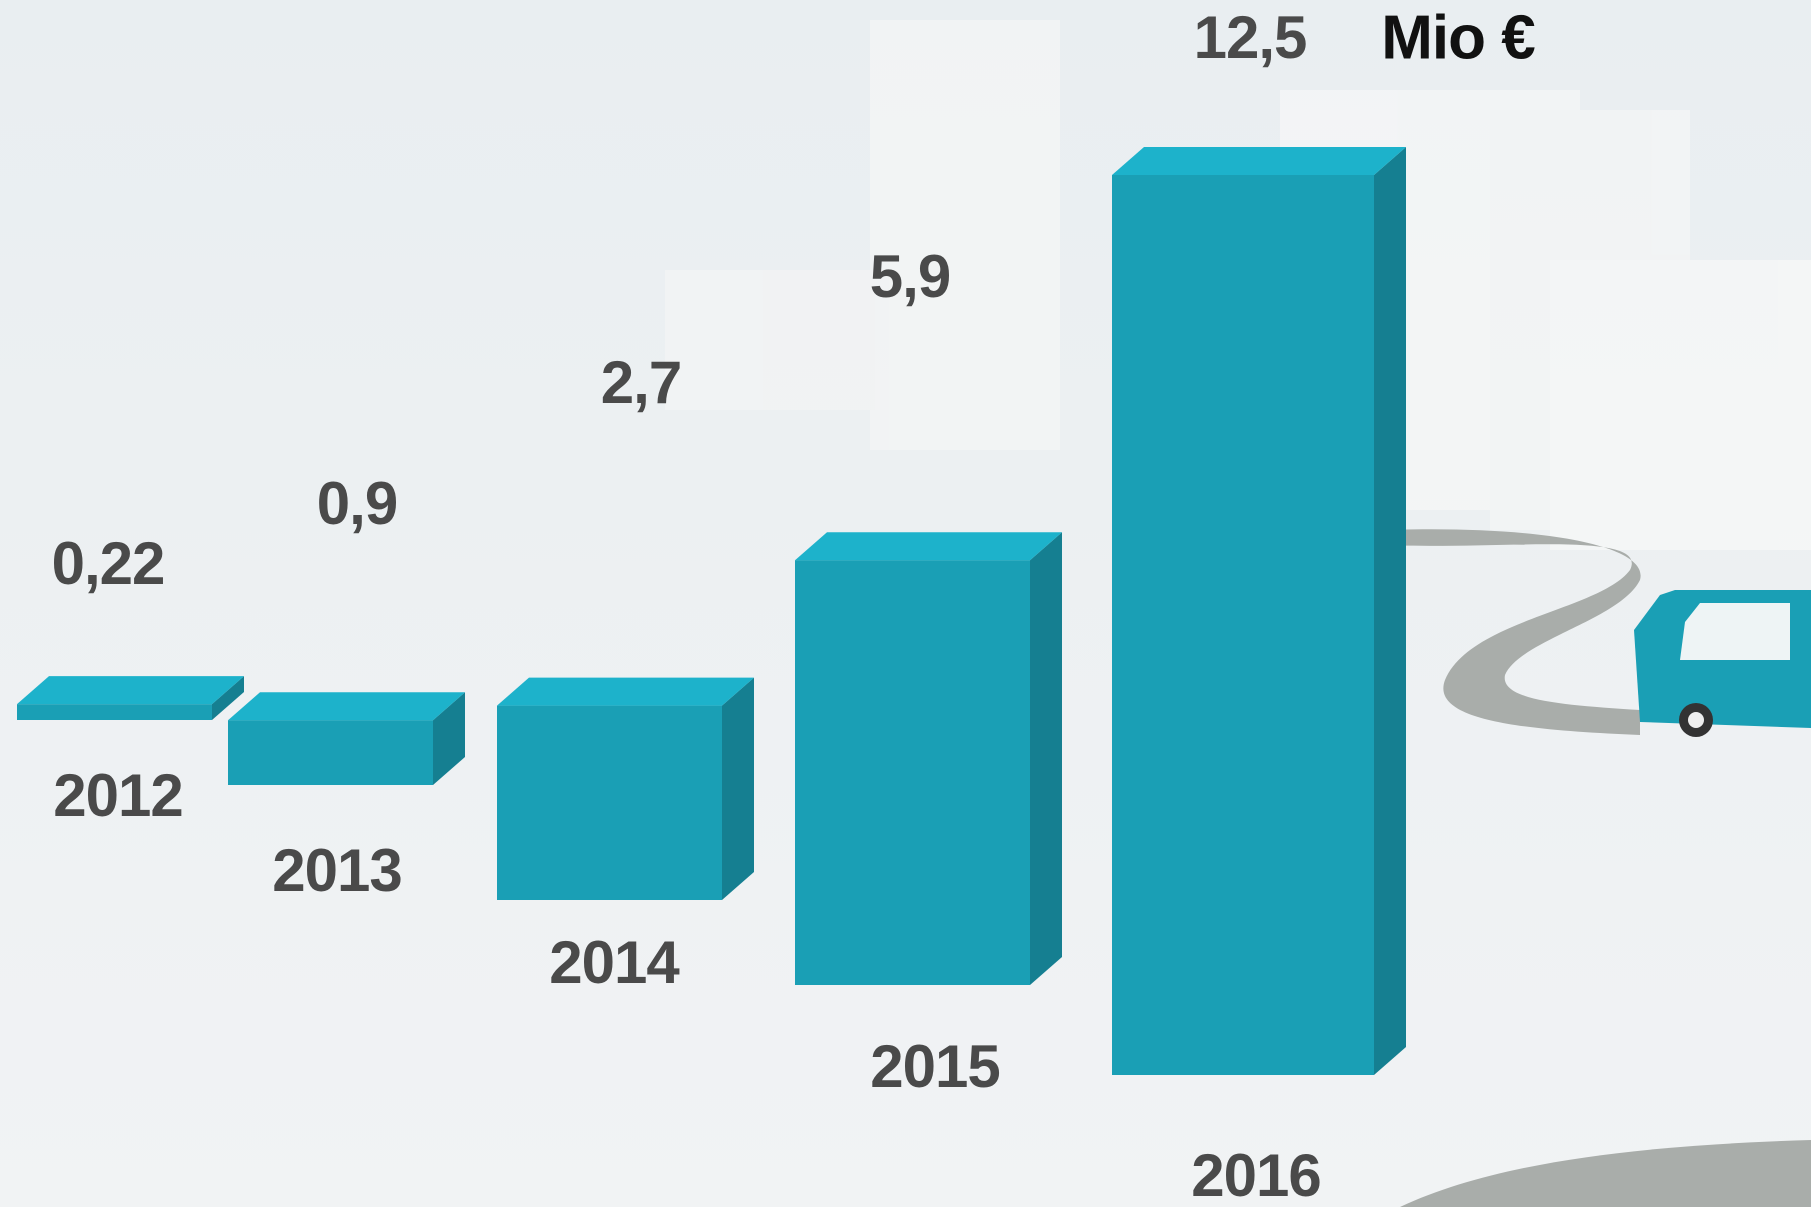 The image size is (1811, 1207). Describe the element at coordinates (1722, 663) in the screenshot. I see `toy-car` at that location.